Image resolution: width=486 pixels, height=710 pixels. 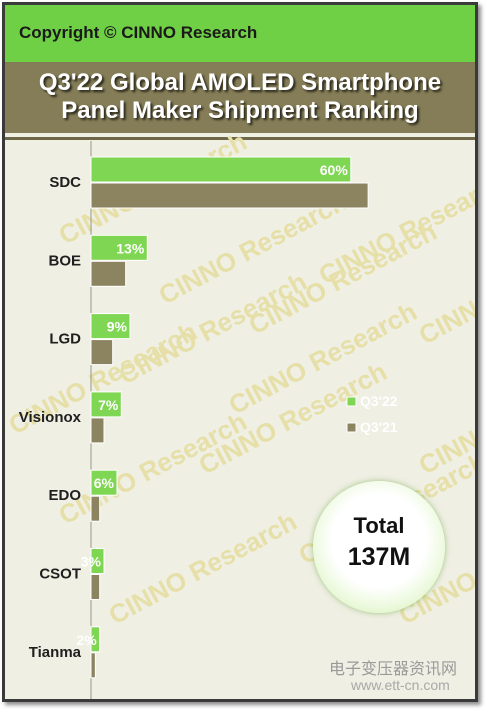 What do you see at coordinates (108, 273) in the screenshot?
I see `bar-q321-boe` at bounding box center [108, 273].